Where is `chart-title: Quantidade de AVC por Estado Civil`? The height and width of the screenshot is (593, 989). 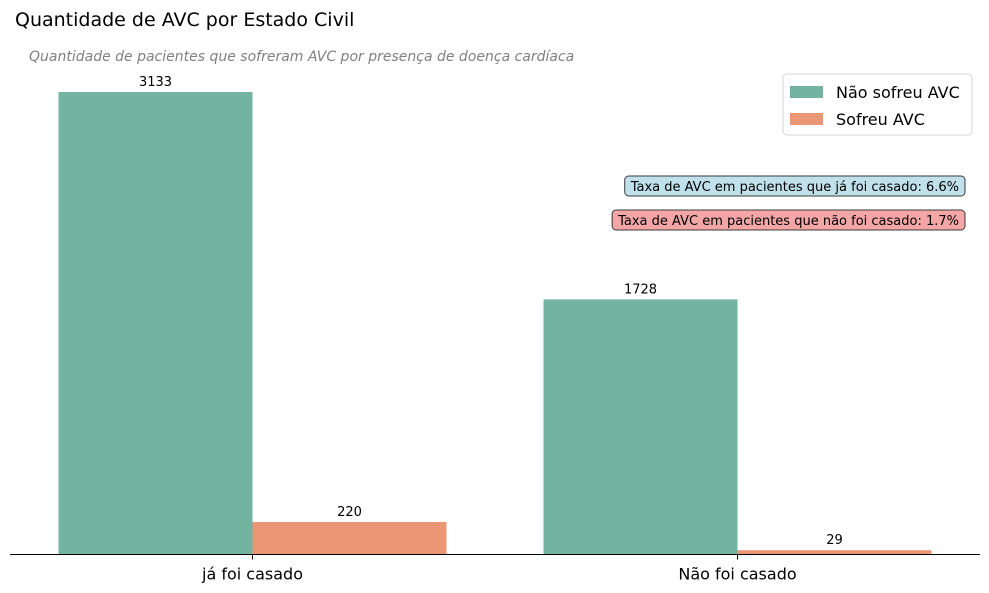 chart-title: Quantidade de AVC por Estado Civil is located at coordinates (184, 20).